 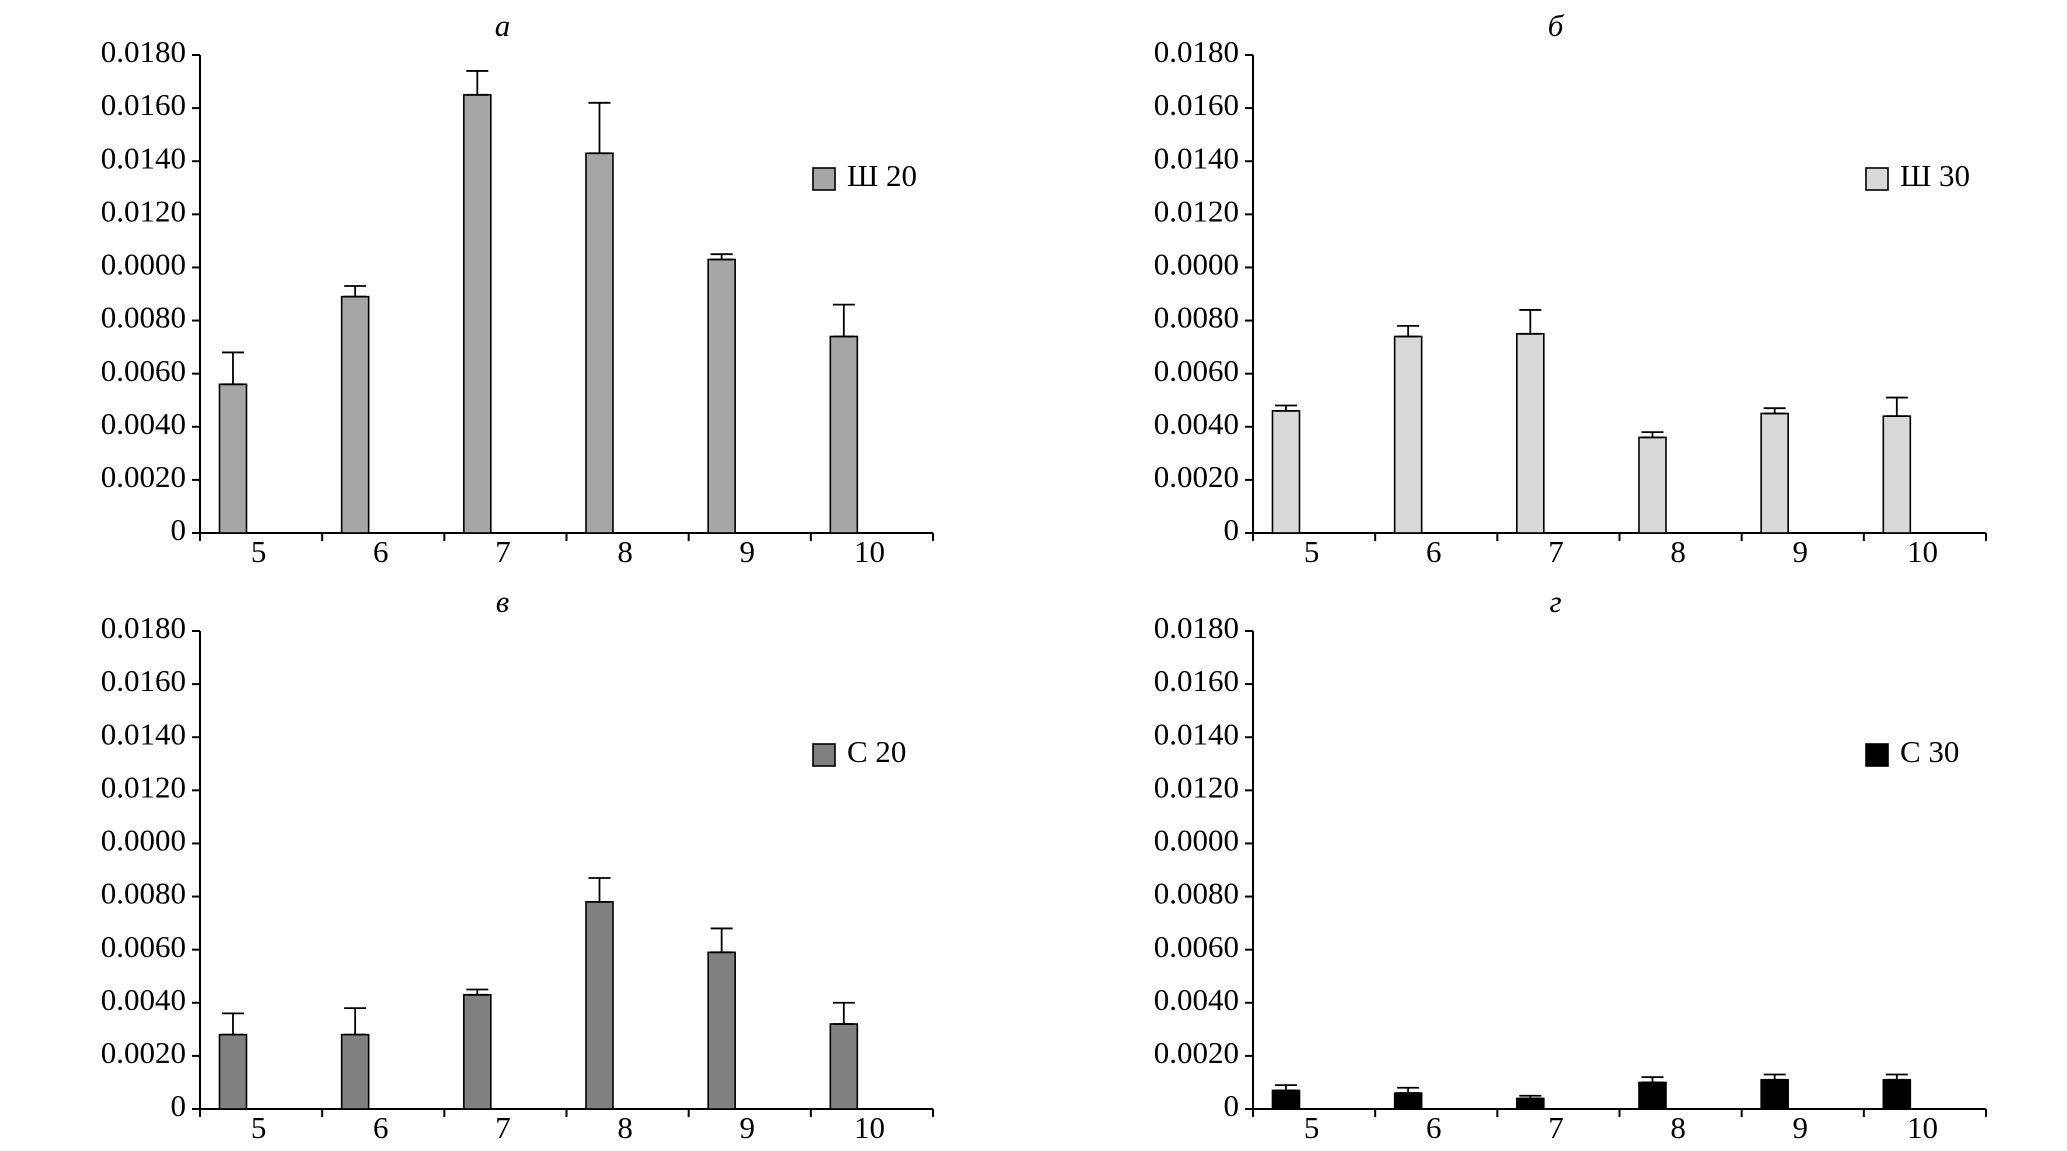 What do you see at coordinates (1935, 175) in the screenshot?
I see `legend-label: Ш 30` at bounding box center [1935, 175].